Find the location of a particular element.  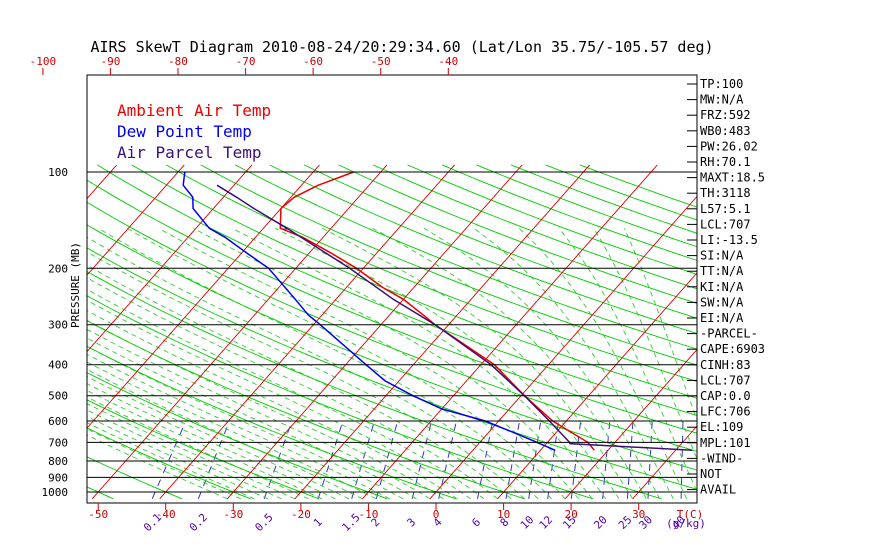

mixing-ratio-tick-label: 0.2 is located at coordinates (198, 522).